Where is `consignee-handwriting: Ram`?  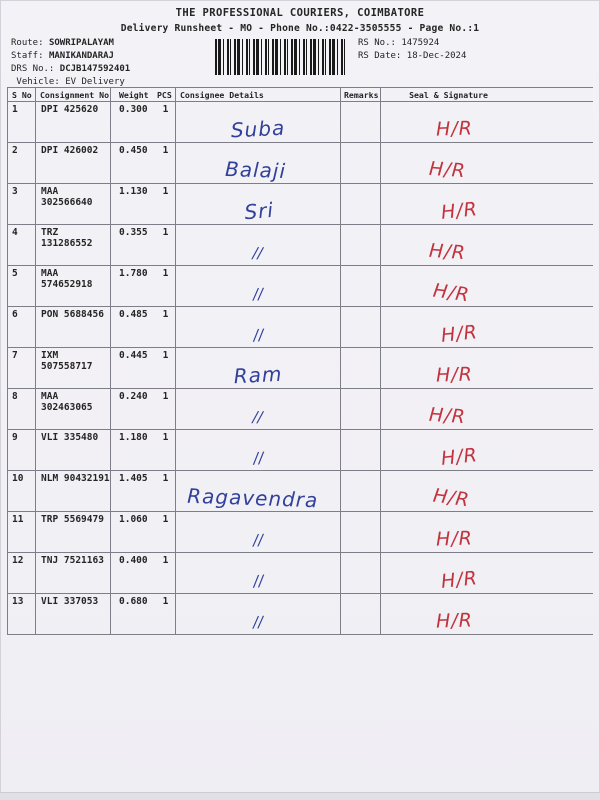 consignee-handwriting: Ram is located at coordinates (258, 375).